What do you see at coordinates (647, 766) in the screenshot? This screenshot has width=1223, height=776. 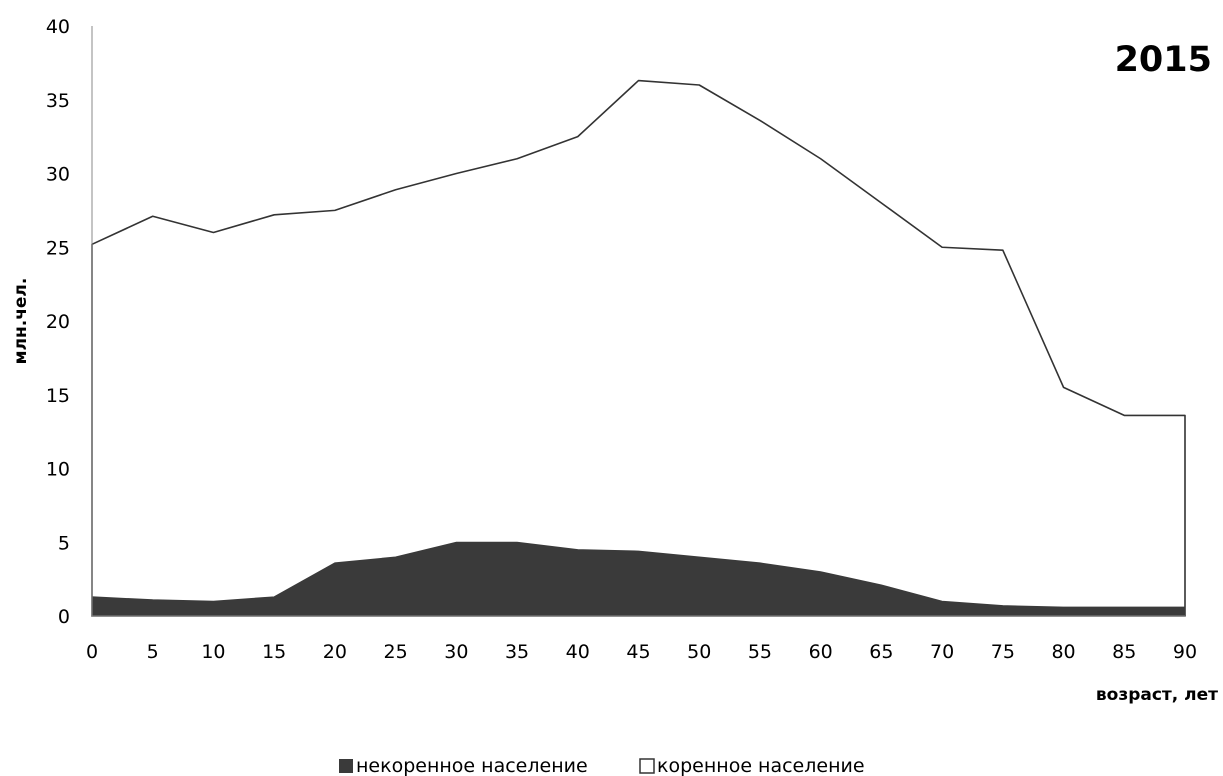 I see `legend-swatch-indigenous` at bounding box center [647, 766].